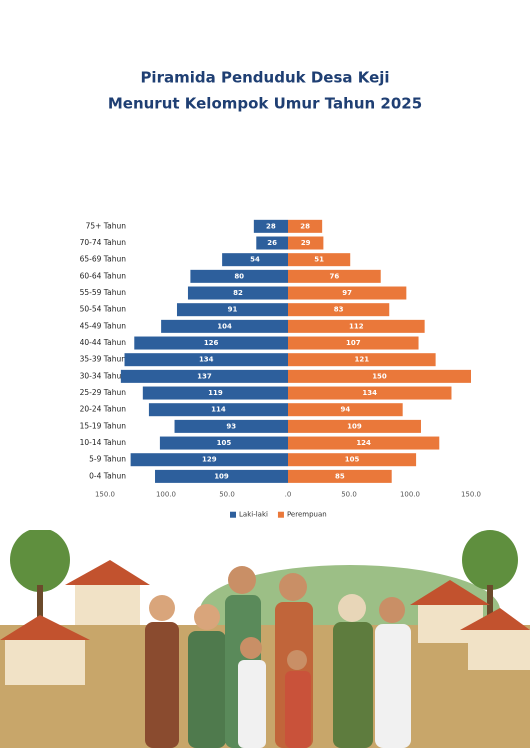 The image size is (530, 748). Describe the element at coordinates (103, 275) in the screenshot. I see `y-tick-label: 60-64 Tahun` at that location.